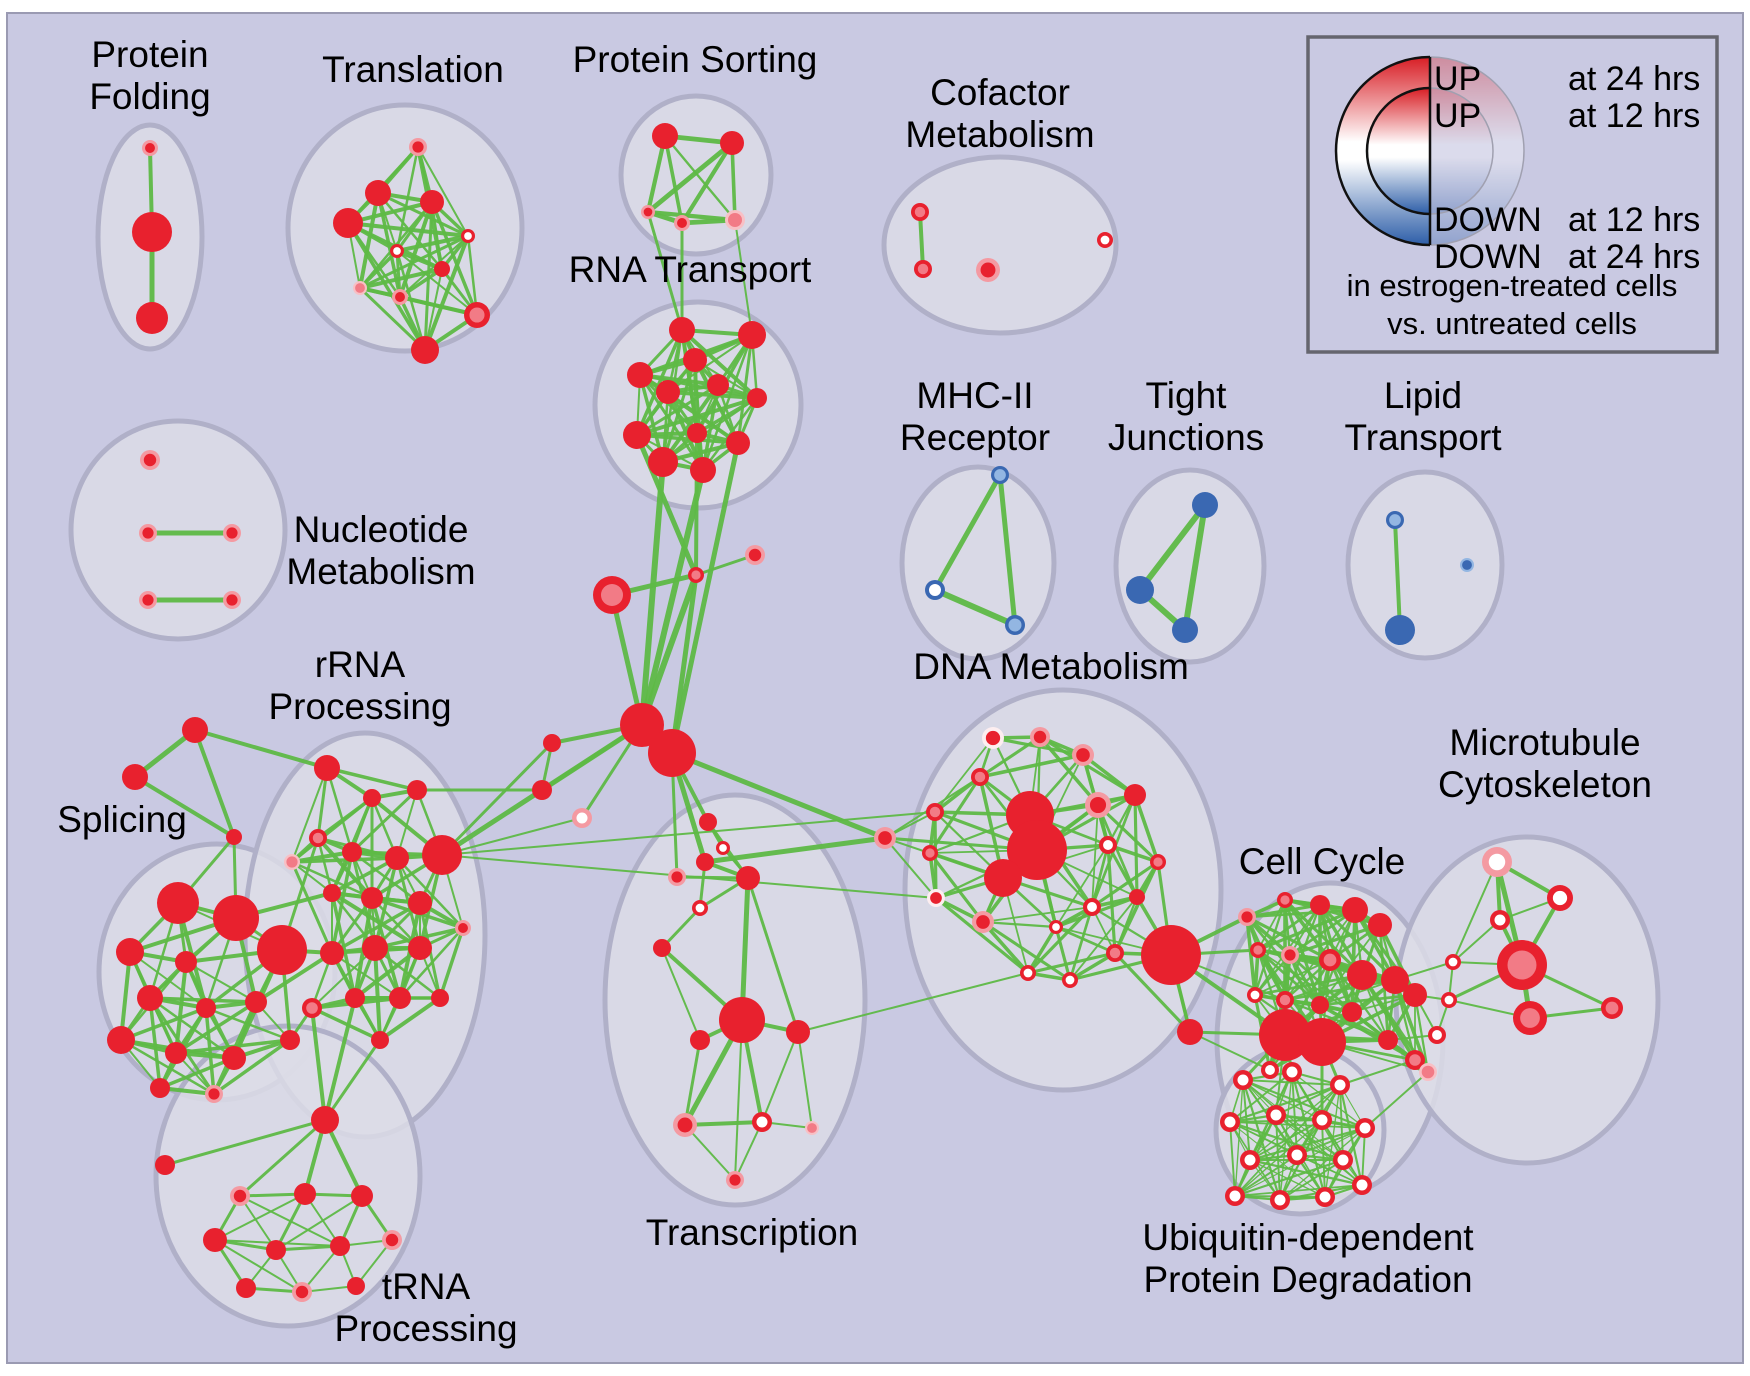  Describe the element at coordinates (359, 706) in the screenshot. I see `cluster-label-rrna: Processing` at that location.